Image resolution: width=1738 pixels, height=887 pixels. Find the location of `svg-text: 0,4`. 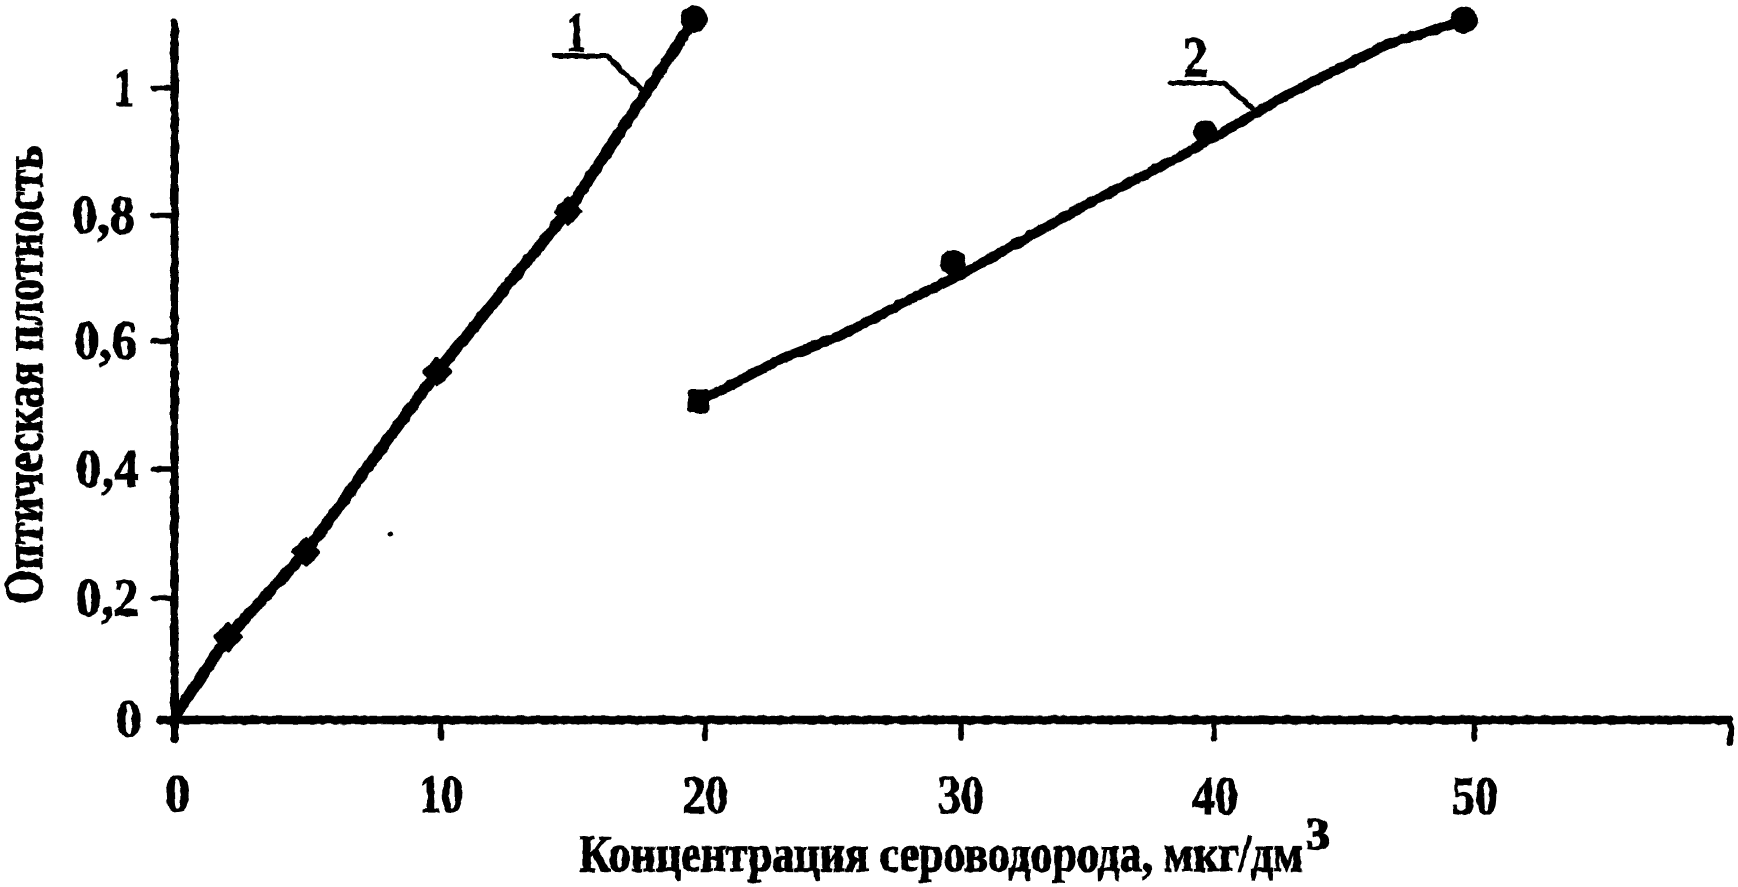

svg-text: 0,4 is located at coordinates (107, 469).